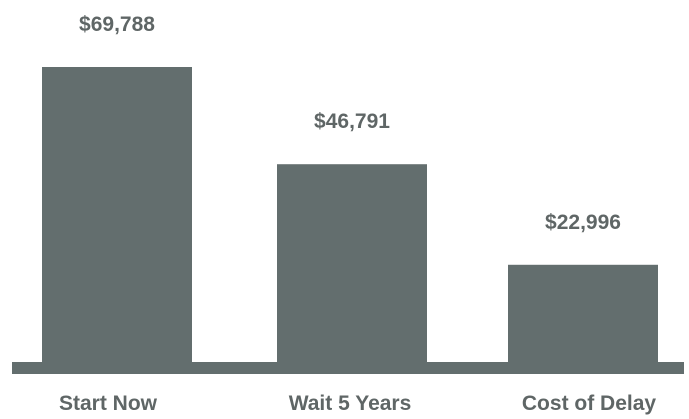  Describe the element at coordinates (589, 403) in the screenshot. I see `category-label-3: Cost of Delay` at that location.